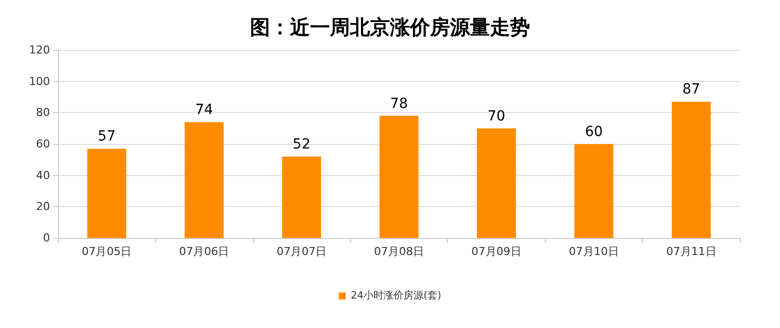 This screenshot has height=328, width=780. I want to click on x-tick-label: 07月09日, so click(496, 251).